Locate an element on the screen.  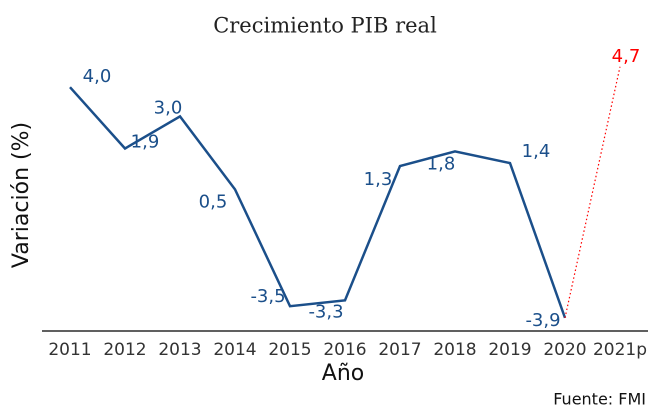
x-tick-label: 2015 is located at coordinates (289, 350).